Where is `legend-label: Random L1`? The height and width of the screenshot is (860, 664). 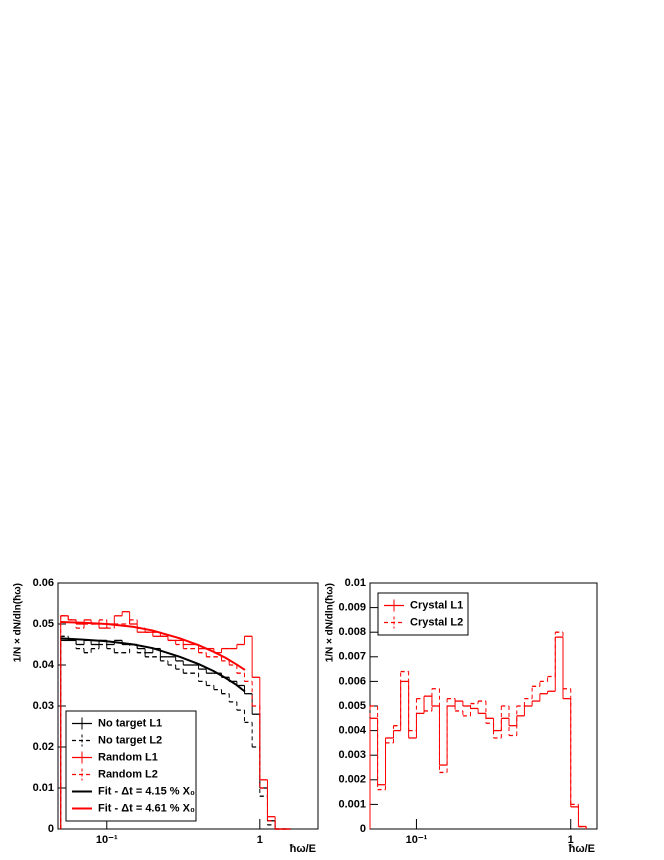
legend-label: Random L1 is located at coordinates (128, 757).